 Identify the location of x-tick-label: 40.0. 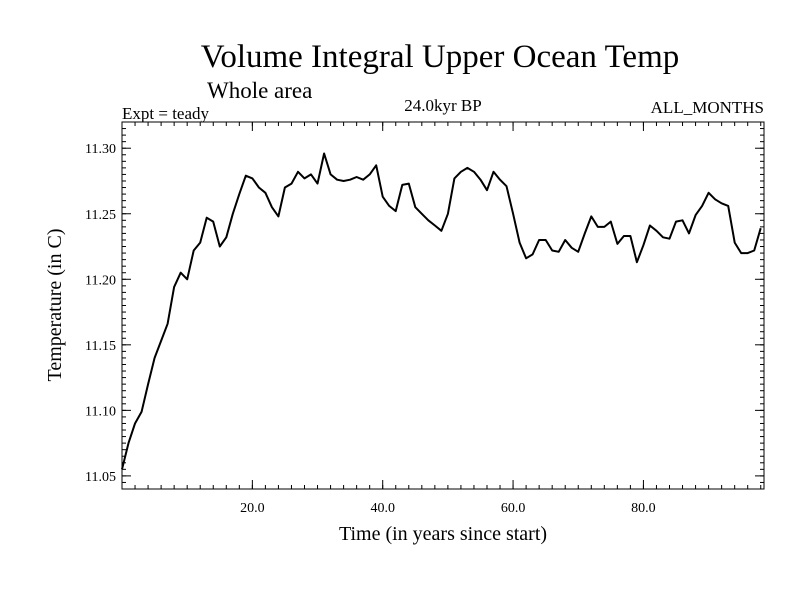
(382, 508).